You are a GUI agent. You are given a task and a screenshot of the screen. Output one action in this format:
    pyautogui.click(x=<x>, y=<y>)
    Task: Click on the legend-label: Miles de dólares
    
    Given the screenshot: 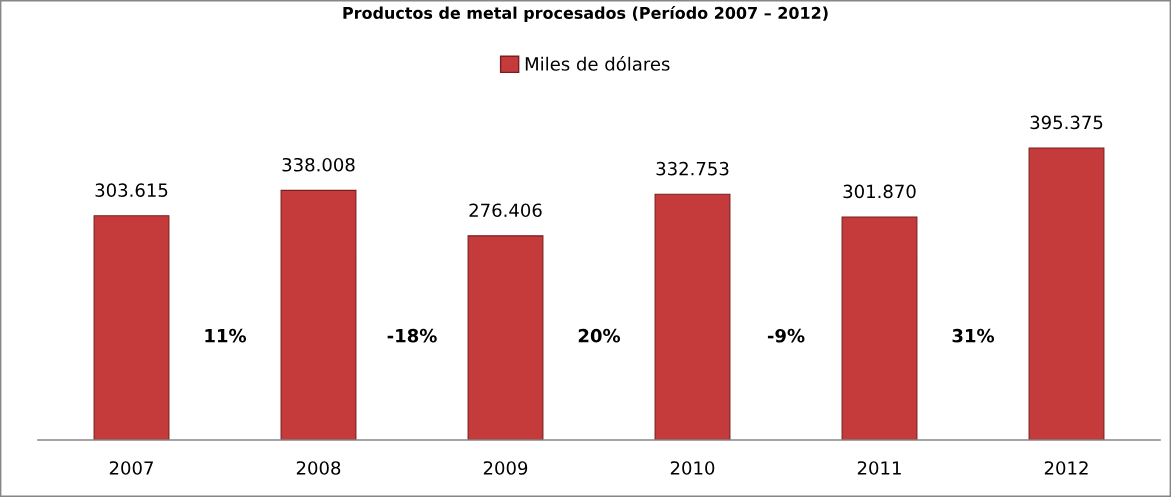 What is the action you would take?
    pyautogui.click(x=597, y=63)
    